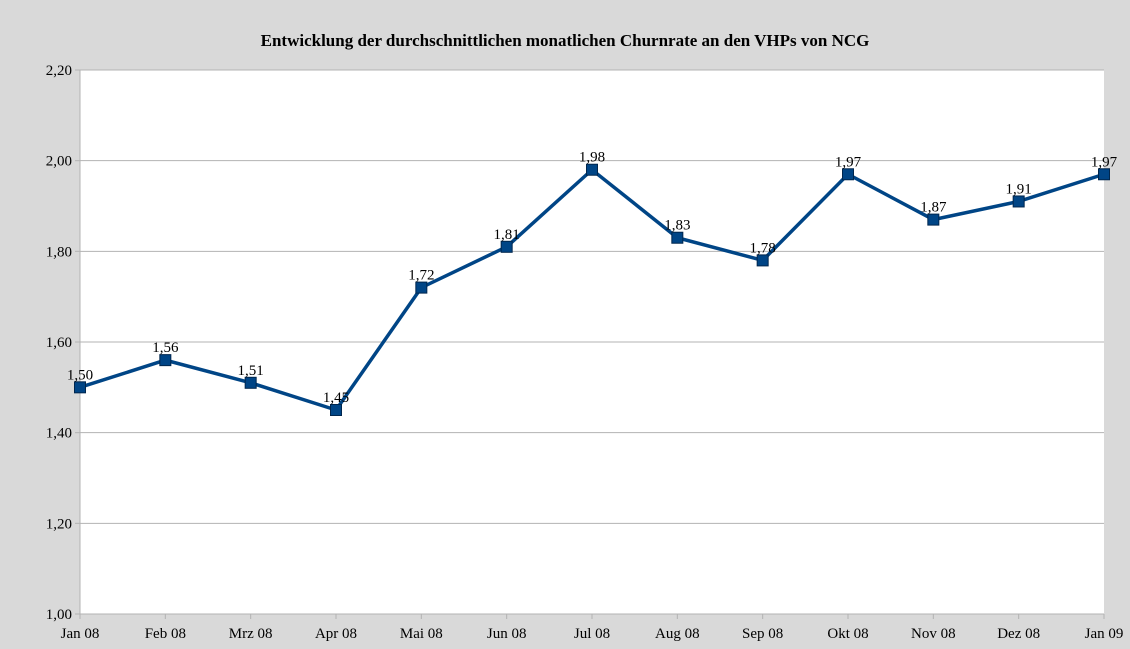  Describe the element at coordinates (59, 524) in the screenshot. I see `y-tick-label: 1,20` at that location.